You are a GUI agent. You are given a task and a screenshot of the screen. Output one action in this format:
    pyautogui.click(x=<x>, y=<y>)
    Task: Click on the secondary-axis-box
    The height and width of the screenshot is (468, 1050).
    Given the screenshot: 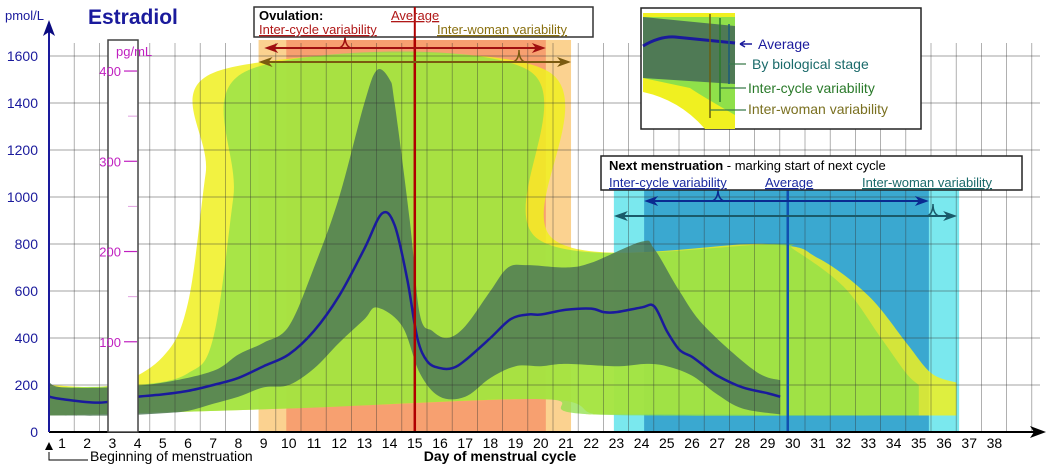 What is the action you would take?
    pyautogui.click(x=123, y=236)
    